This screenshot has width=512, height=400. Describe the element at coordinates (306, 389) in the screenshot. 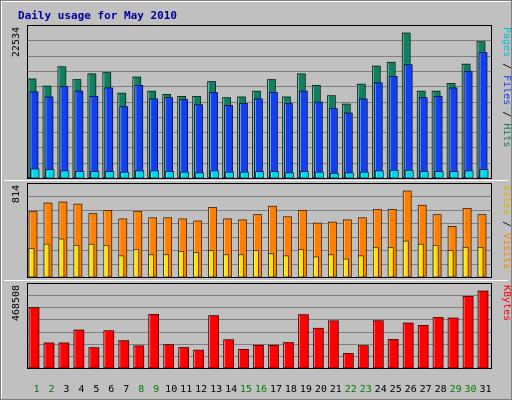

I see `x-tick-day-19: 19` at that location.